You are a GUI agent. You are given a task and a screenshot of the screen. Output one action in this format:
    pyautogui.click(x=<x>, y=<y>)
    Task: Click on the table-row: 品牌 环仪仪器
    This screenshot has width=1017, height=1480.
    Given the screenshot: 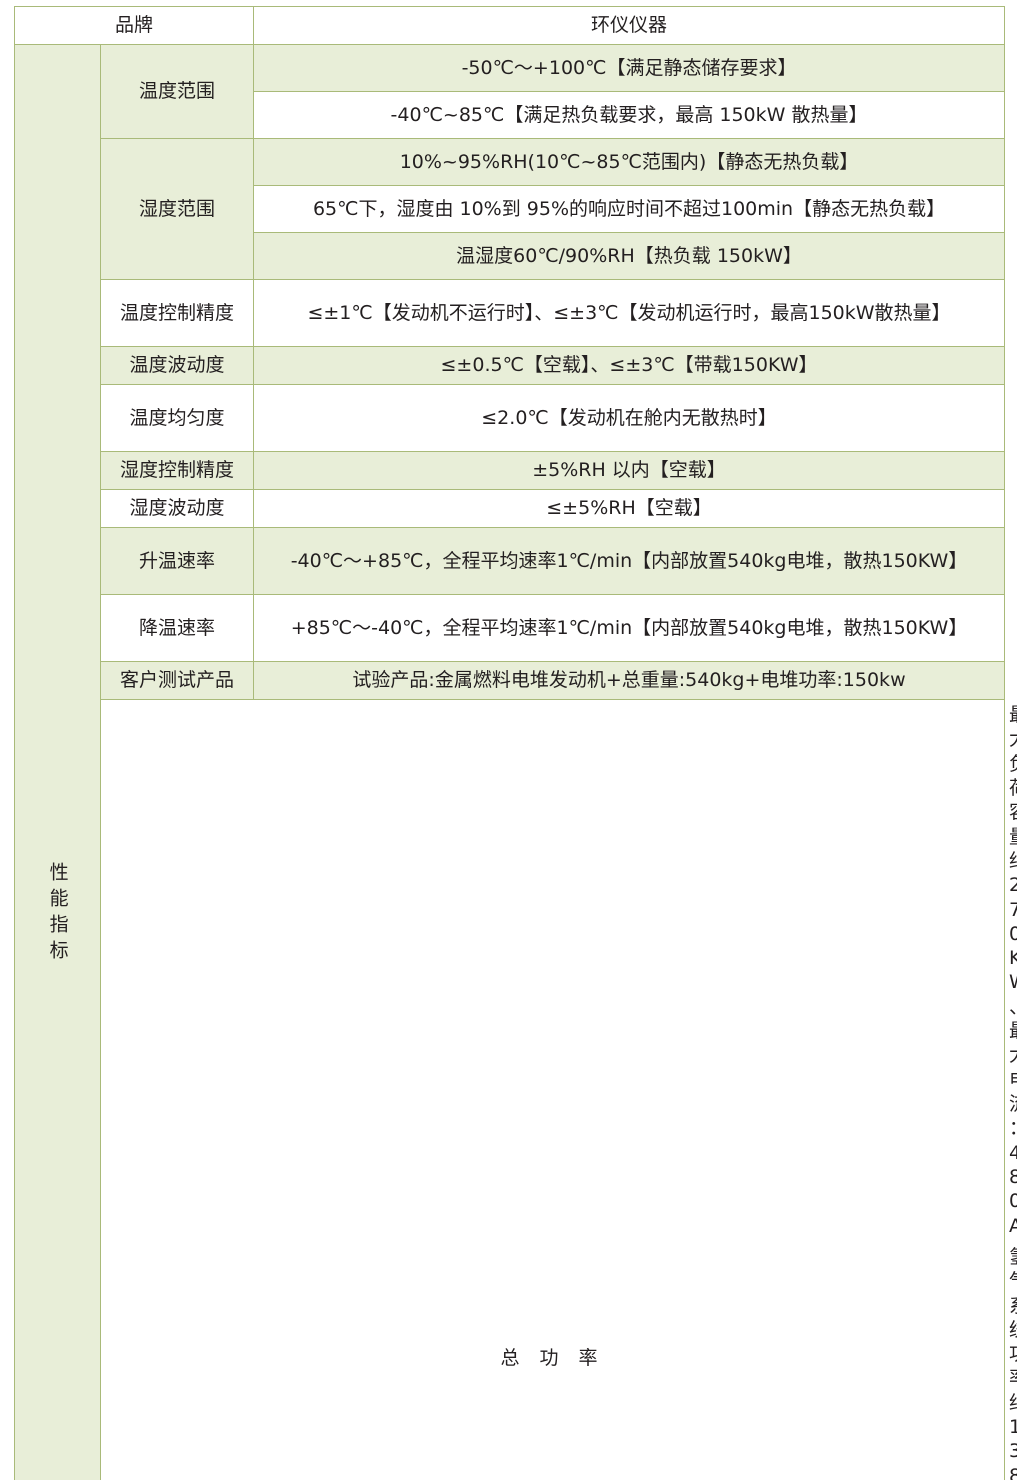 What is the action you would take?
    pyautogui.click(x=510, y=26)
    